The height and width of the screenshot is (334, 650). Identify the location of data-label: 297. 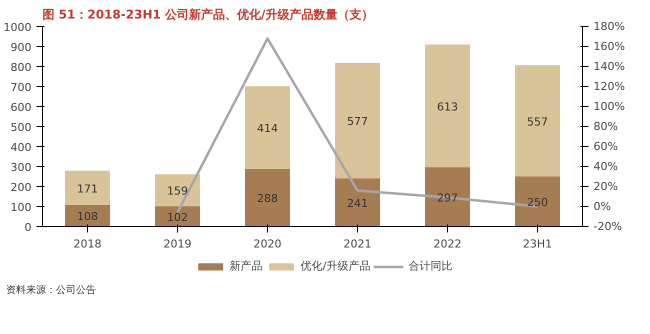
(447, 197).